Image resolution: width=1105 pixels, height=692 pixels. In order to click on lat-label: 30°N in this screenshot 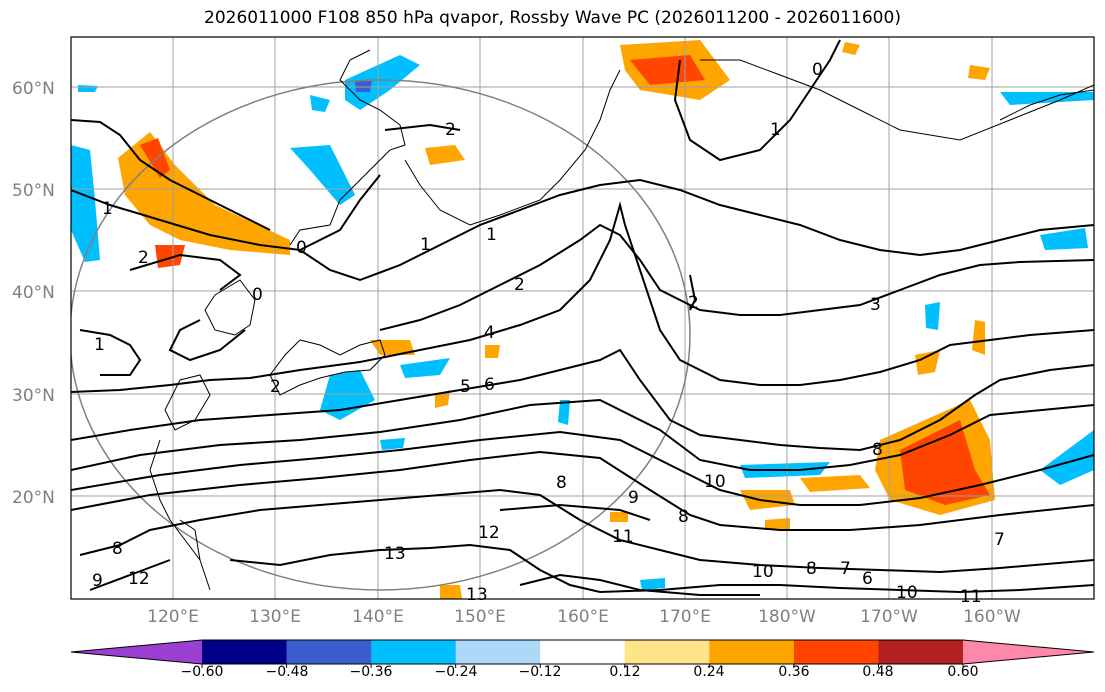, I will do `click(33, 396)`.